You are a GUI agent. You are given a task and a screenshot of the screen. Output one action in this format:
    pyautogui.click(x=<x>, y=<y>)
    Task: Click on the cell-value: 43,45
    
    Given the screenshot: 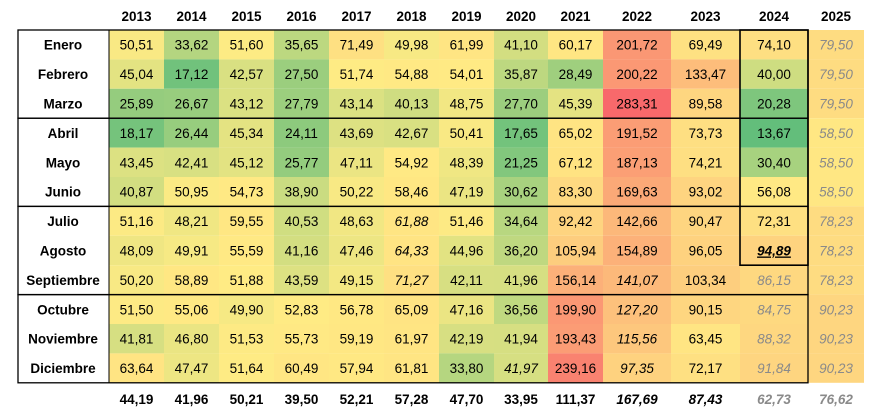 What is the action you would take?
    pyautogui.click(x=137, y=162)
    